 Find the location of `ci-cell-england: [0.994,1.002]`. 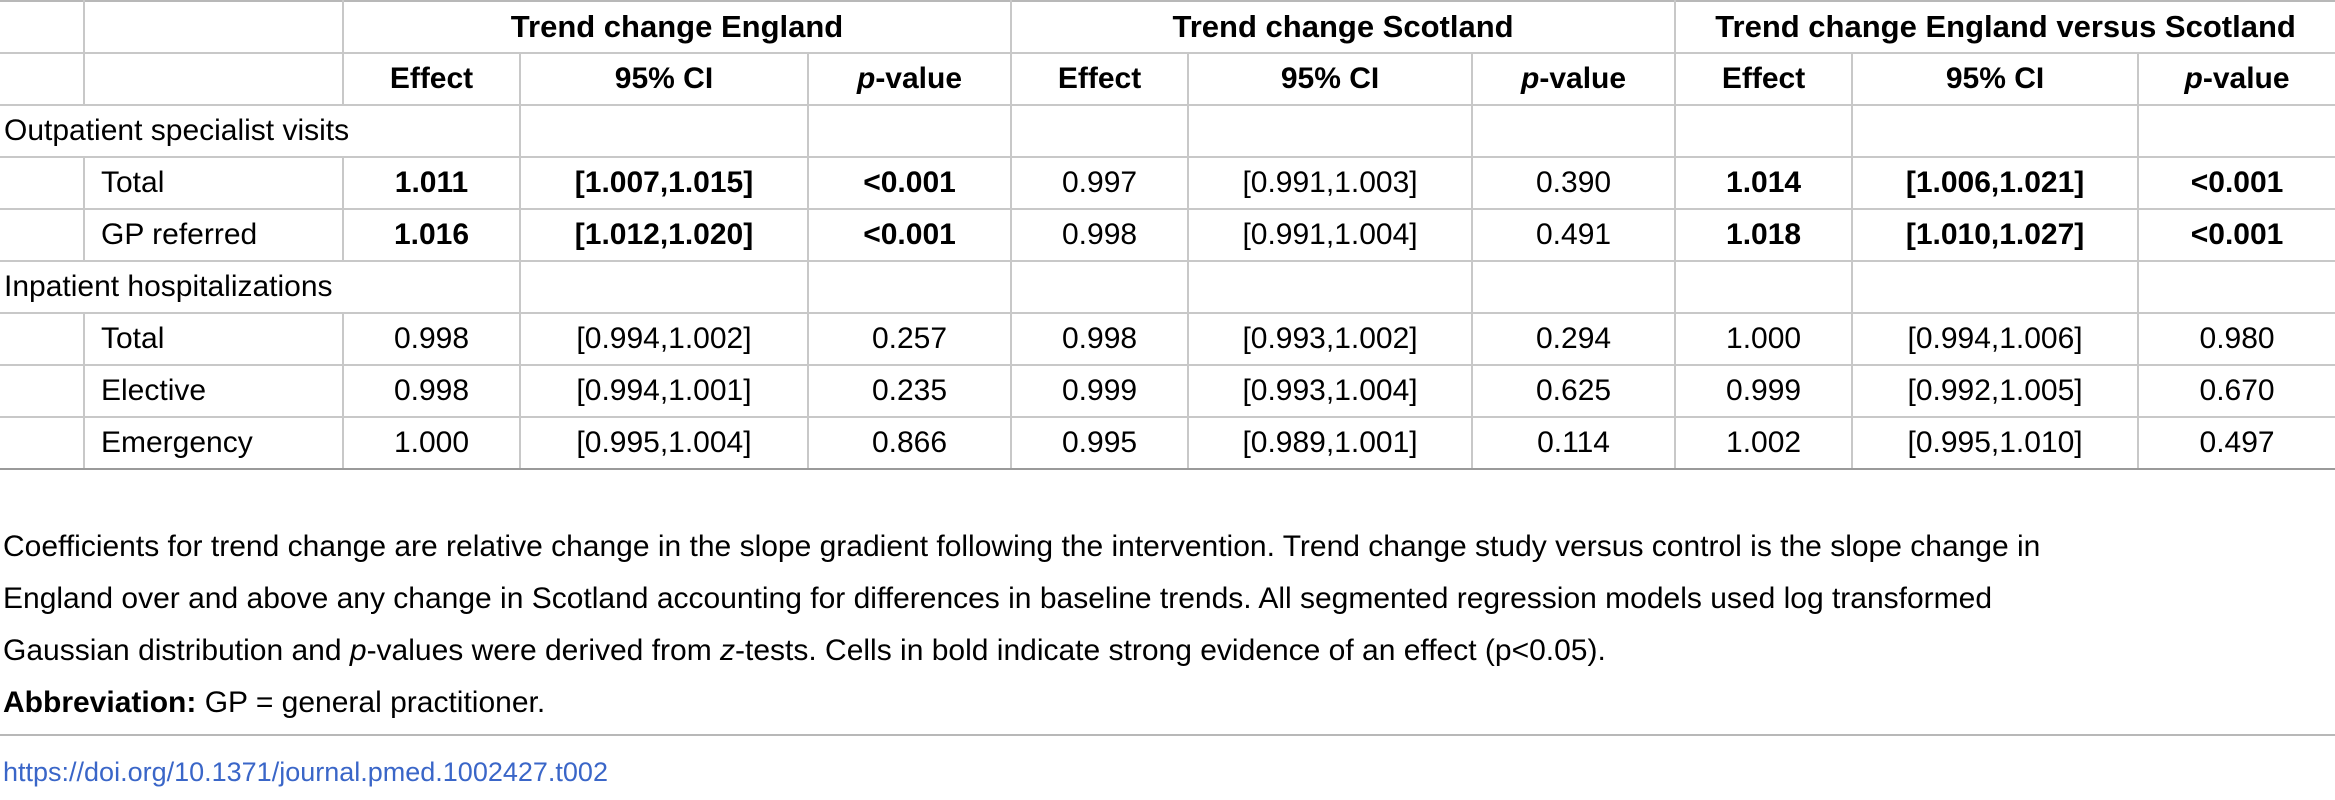

ci-cell-england: [0.994,1.002] is located at coordinates (664, 339).